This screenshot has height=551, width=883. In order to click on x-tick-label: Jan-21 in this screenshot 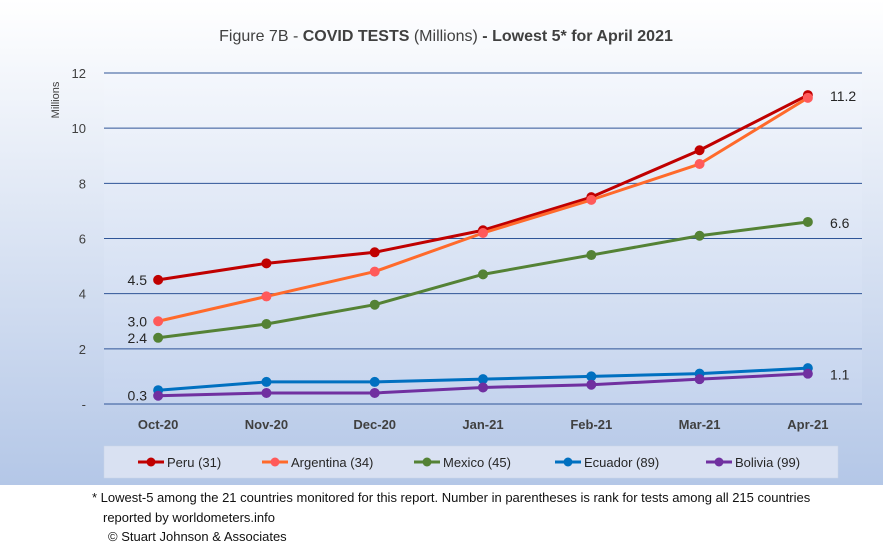, I will do `click(482, 424)`.